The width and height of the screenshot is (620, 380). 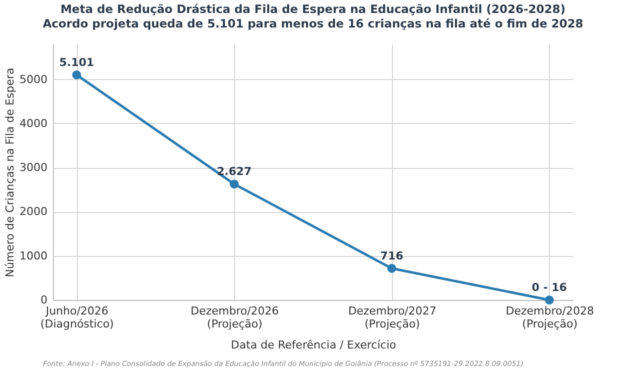 What do you see at coordinates (10, 173) in the screenshot?
I see `y-axis-title: Número de Crianças na Fila de Espera` at bounding box center [10, 173].